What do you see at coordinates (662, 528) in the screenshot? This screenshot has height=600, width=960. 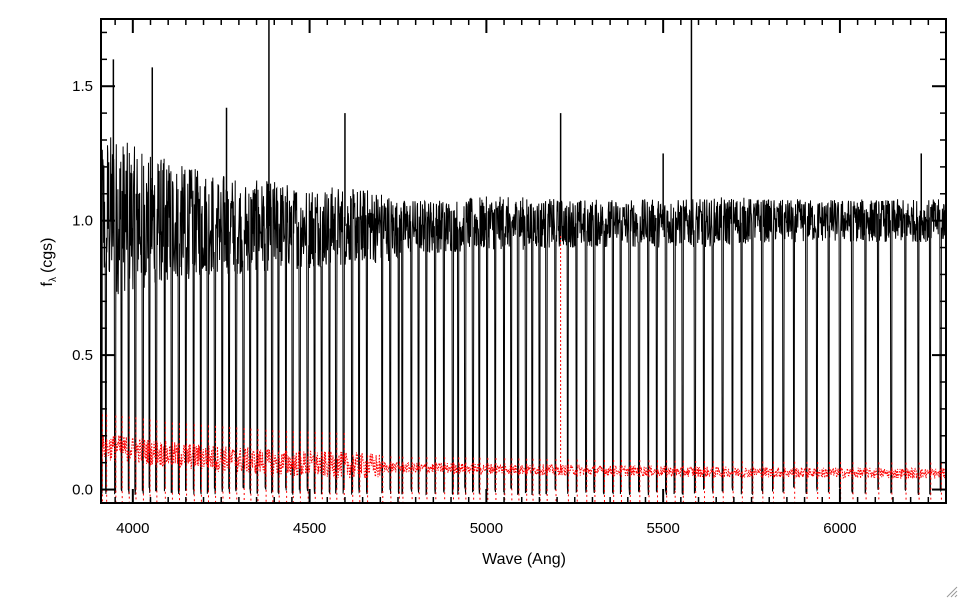 I see `x-tick-label: 5500` at bounding box center [662, 528].